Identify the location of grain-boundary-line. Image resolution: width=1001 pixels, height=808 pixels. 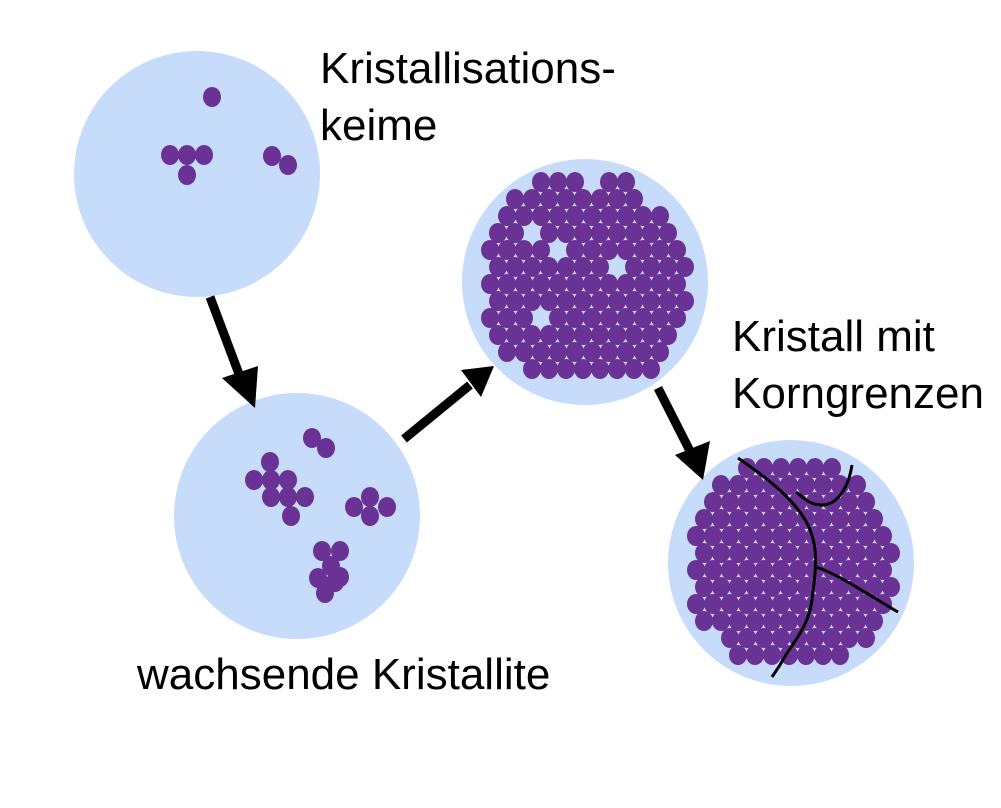
(824, 485).